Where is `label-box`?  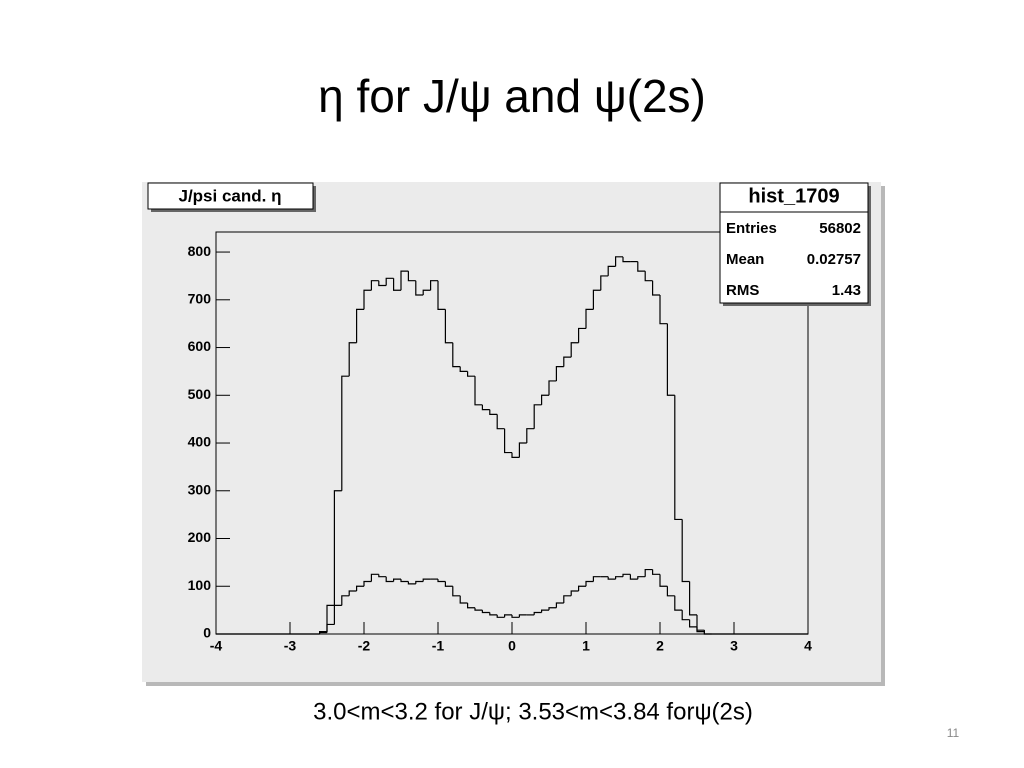 label-box is located at coordinates (230, 196).